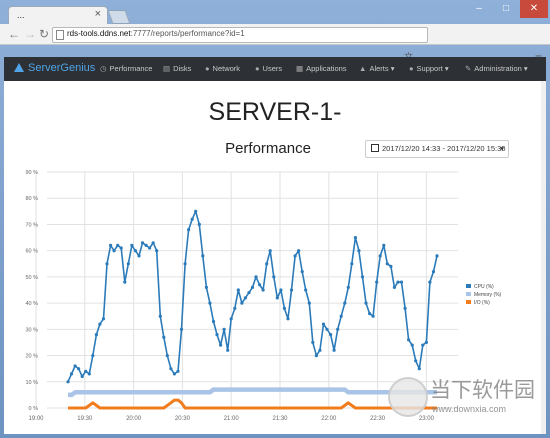  I want to click on nav-applications: ▦ Applications, so click(321, 68).